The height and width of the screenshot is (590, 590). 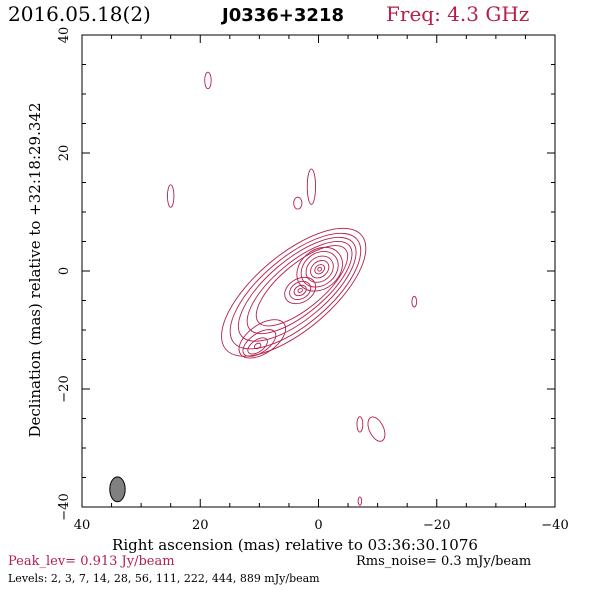 What do you see at coordinates (318, 525) in the screenshot?
I see `x-tick-label: 0` at bounding box center [318, 525].